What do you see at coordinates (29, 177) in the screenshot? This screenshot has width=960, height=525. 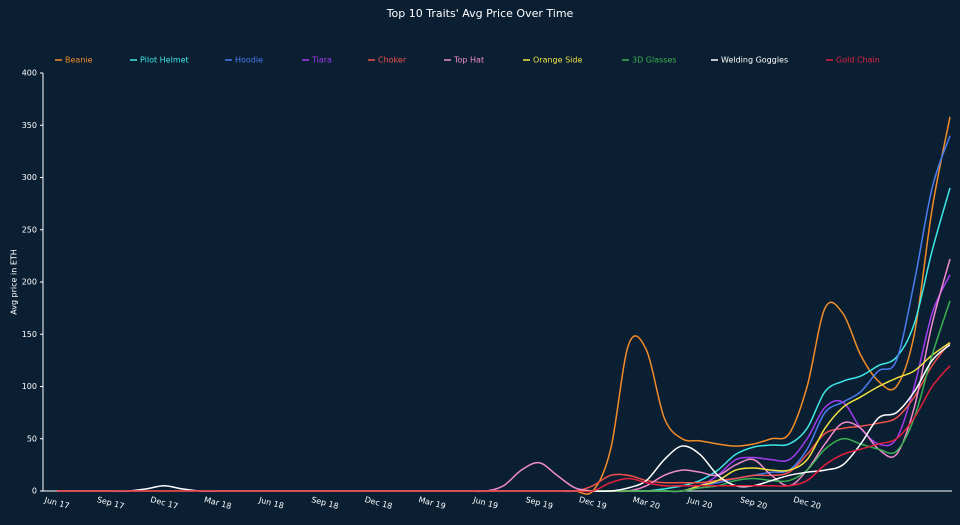 I see `y-tick-label: 300` at bounding box center [29, 177].